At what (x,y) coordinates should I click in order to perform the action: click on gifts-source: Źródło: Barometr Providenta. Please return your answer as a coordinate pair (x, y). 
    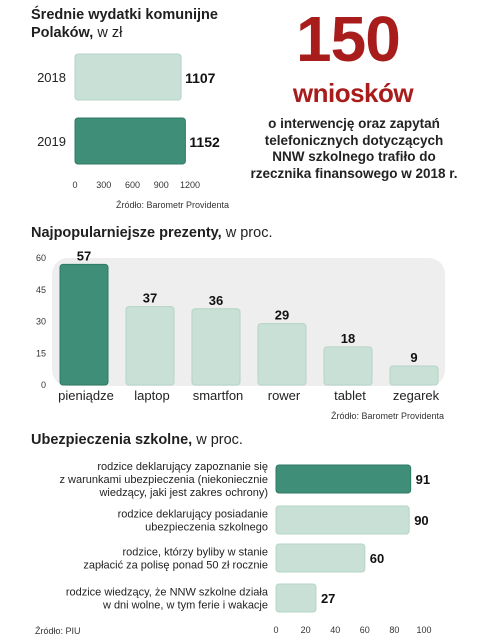
    Looking at the image, I should click on (388, 416).